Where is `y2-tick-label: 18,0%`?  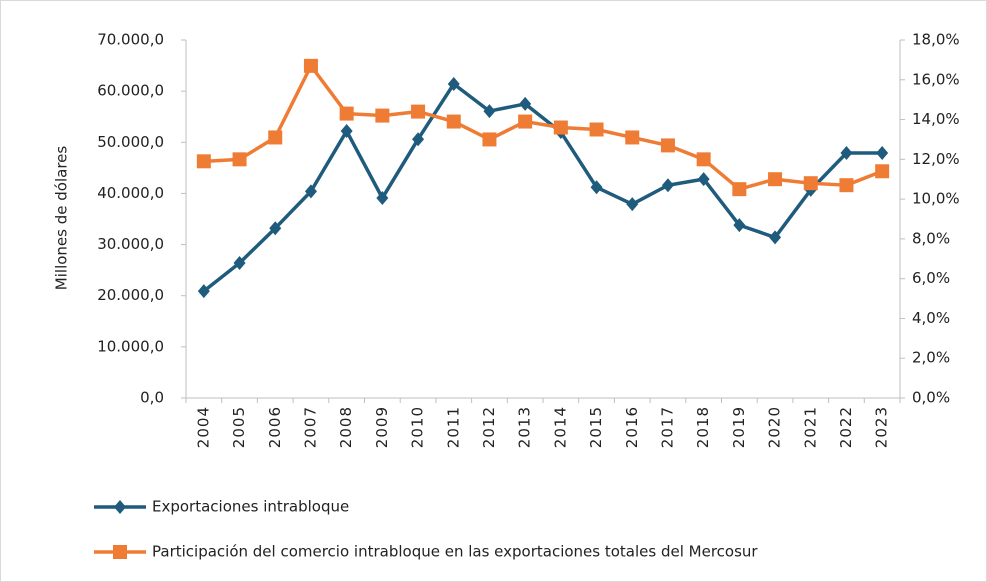 y2-tick-label: 18,0% is located at coordinates (936, 40).